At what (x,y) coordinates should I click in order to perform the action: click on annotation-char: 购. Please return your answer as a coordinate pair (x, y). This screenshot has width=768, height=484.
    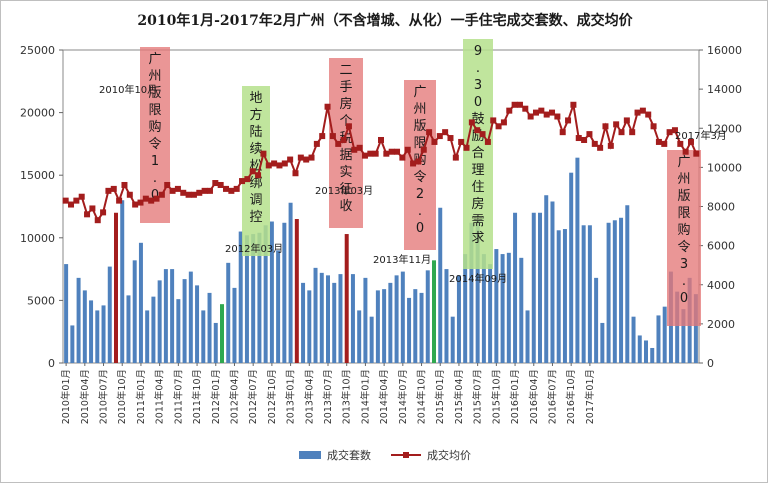
    Looking at the image, I should click on (154, 127).